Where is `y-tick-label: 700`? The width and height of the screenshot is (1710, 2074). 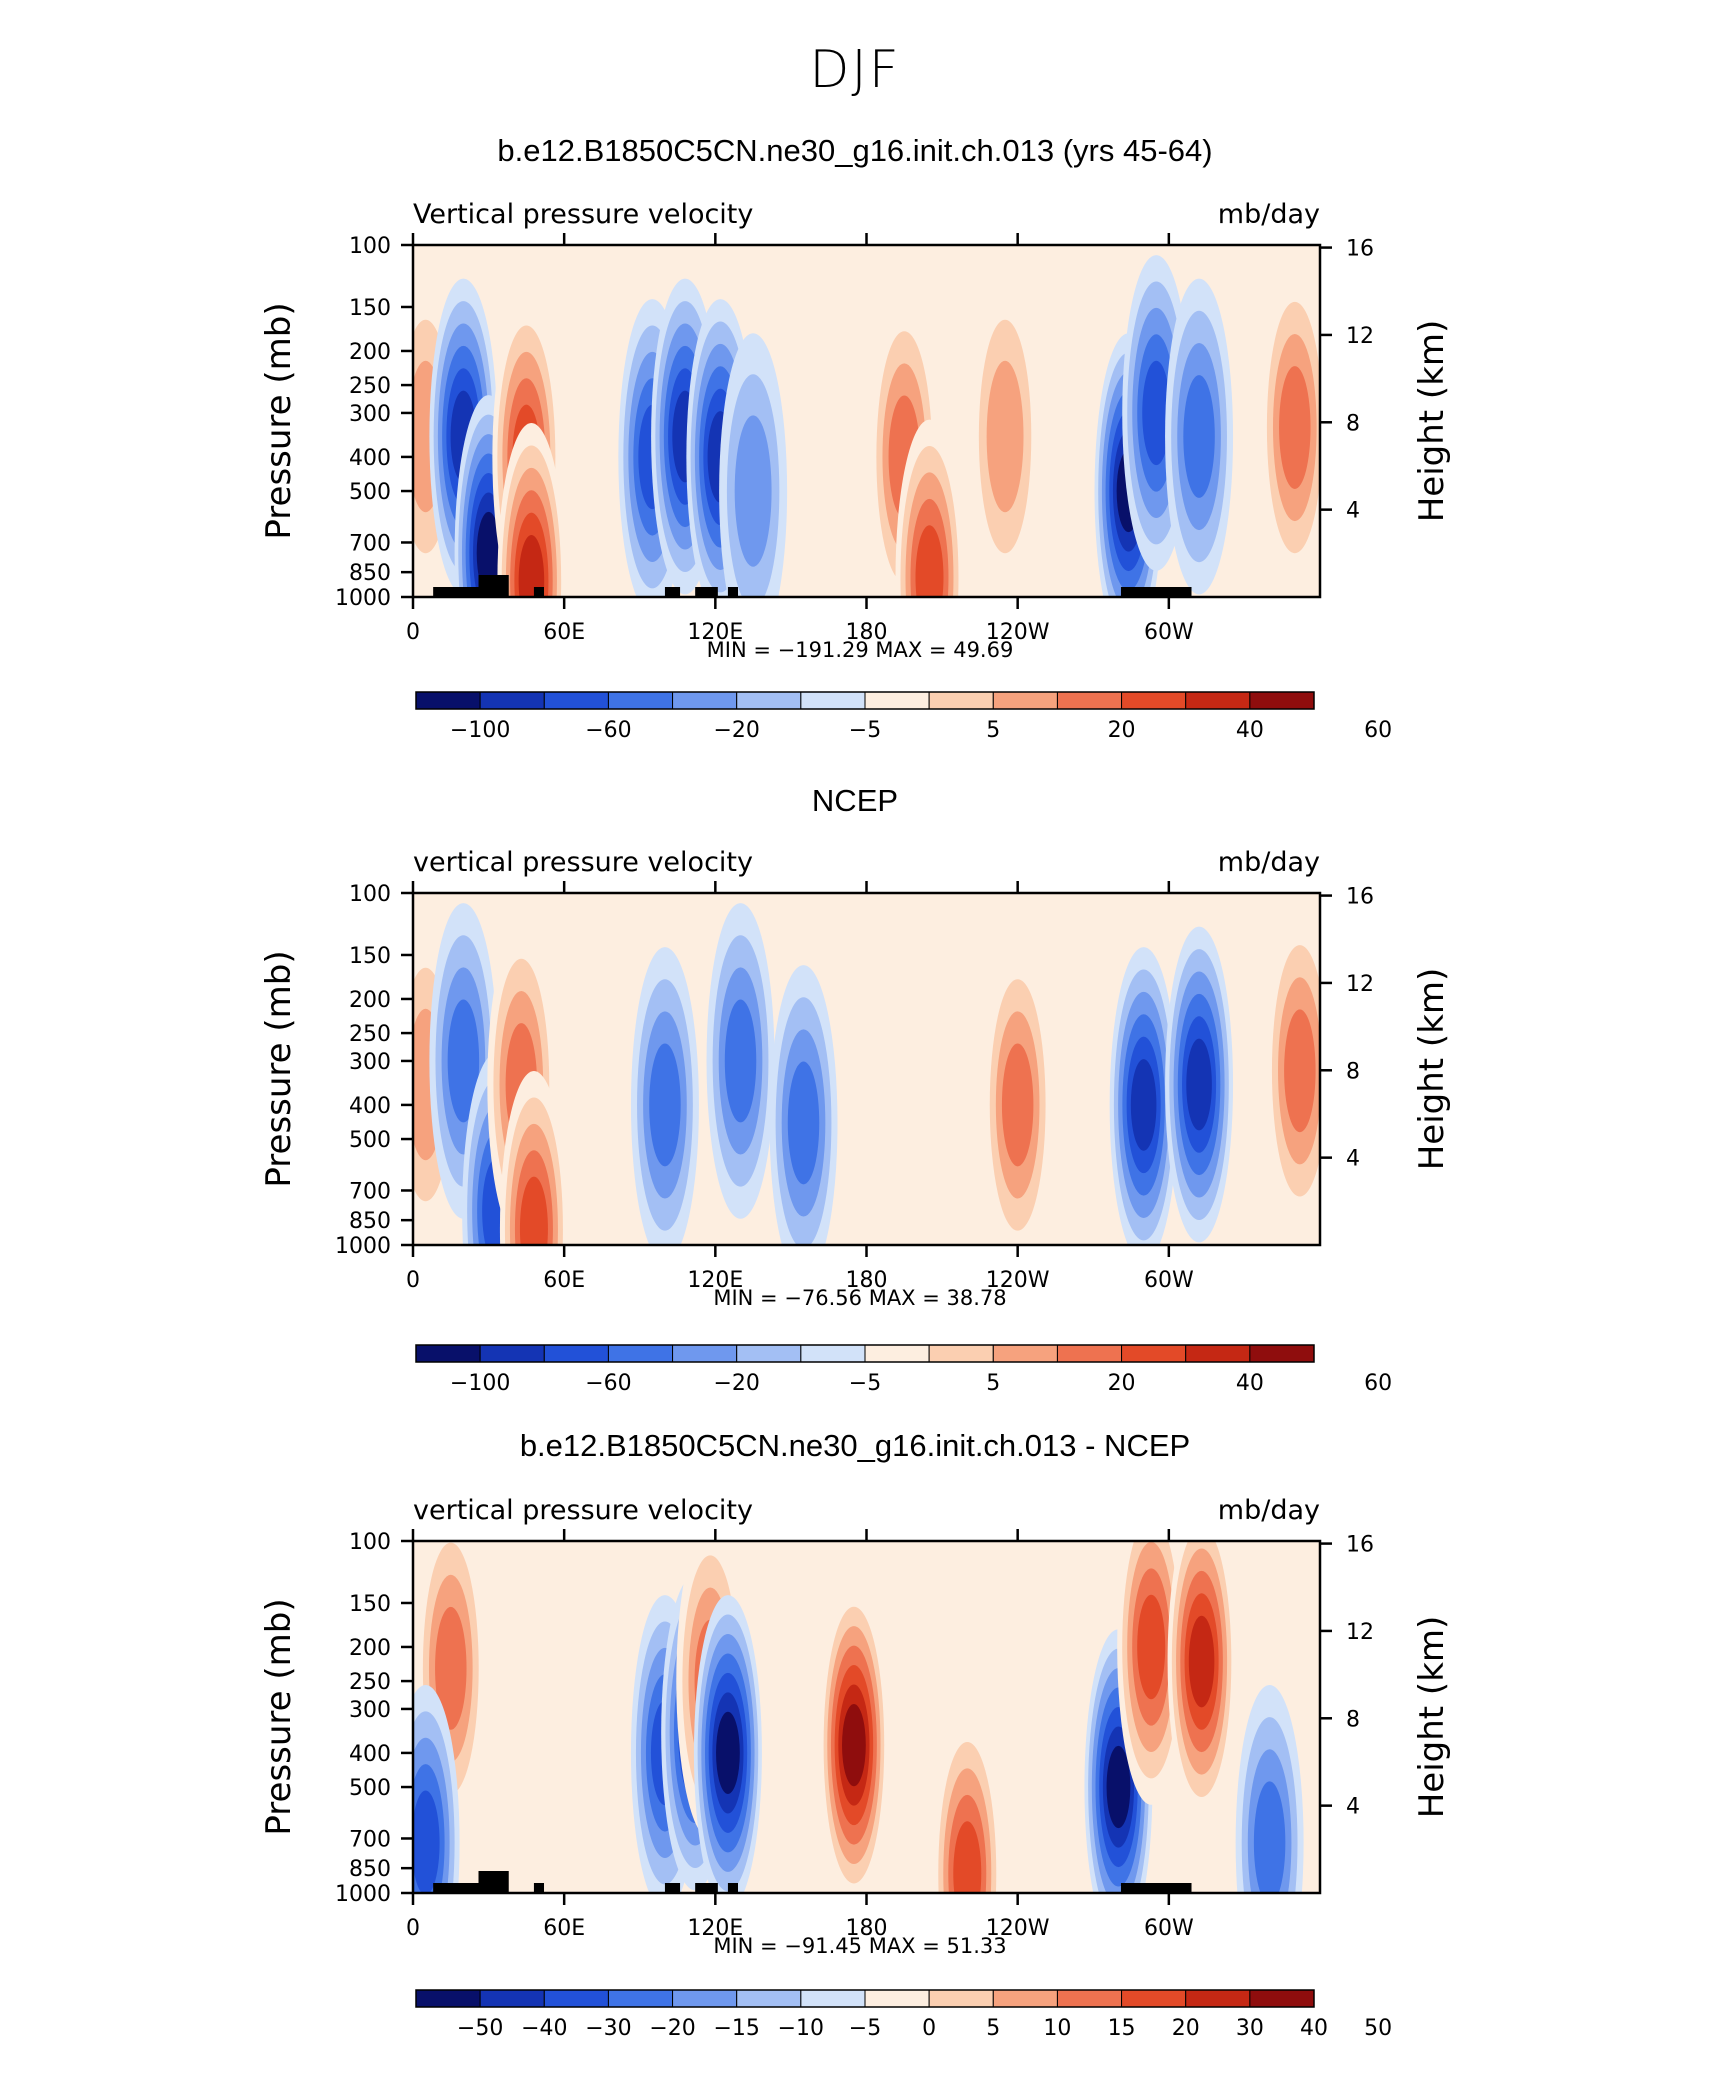
y-tick-label: 700 is located at coordinates (370, 1191).